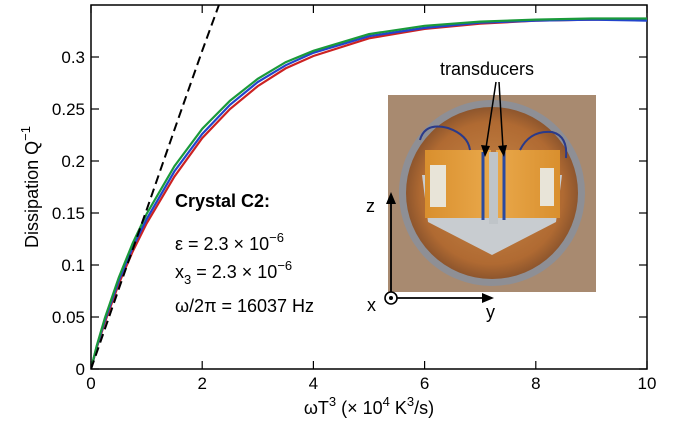 The image size is (684, 422). What do you see at coordinates (316, 408) in the screenshot?
I see `x-axis-label-base: ωT` at bounding box center [316, 408].